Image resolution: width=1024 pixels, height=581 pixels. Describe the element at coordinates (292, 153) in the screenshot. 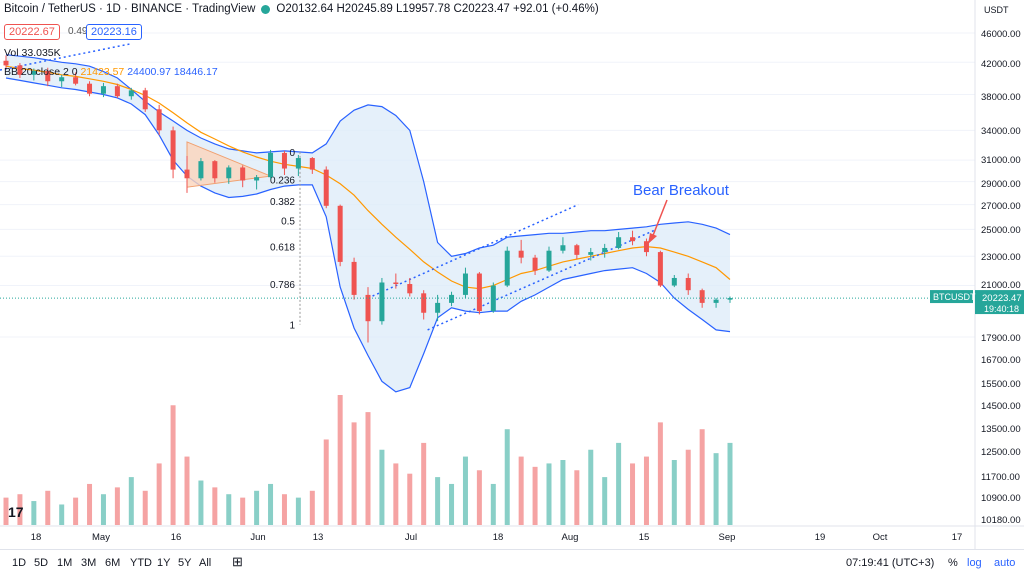

I see `fib-level-label: 0` at that location.